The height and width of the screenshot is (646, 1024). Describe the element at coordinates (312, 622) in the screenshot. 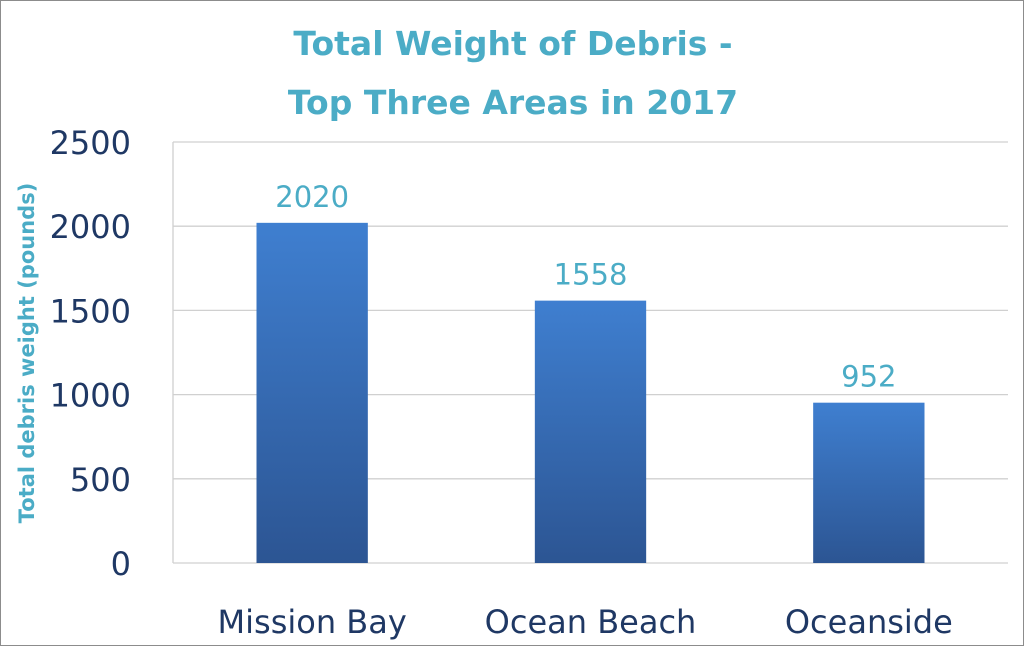

I see `x-tick-label: Mission Bay` at that location.